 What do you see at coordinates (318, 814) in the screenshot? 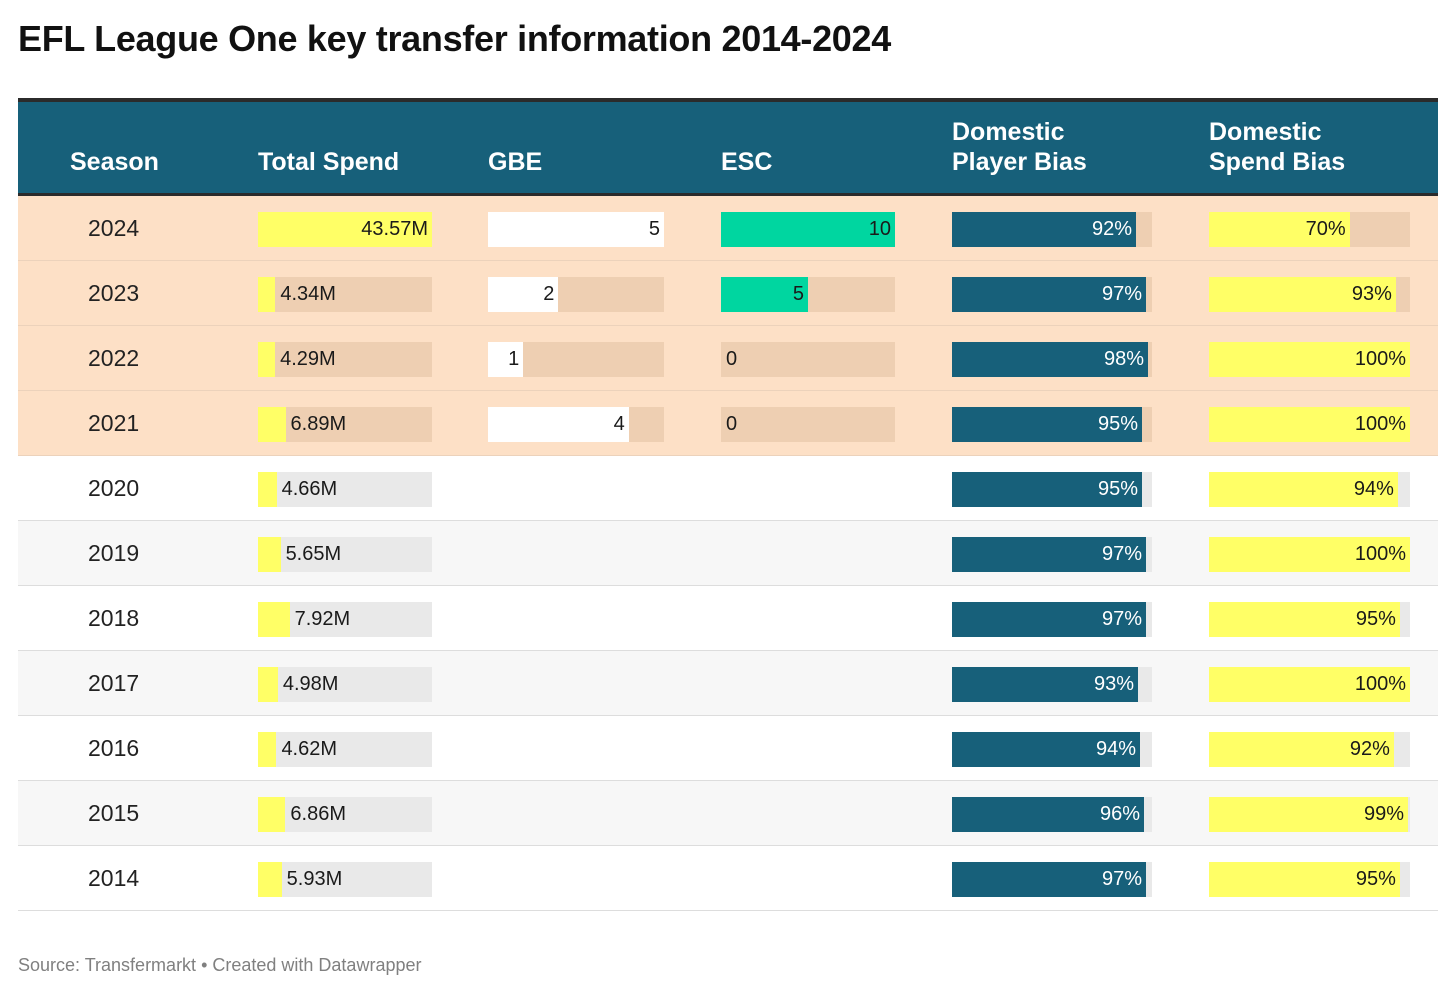
I see `total-spend-value: 6.86M` at bounding box center [318, 814].